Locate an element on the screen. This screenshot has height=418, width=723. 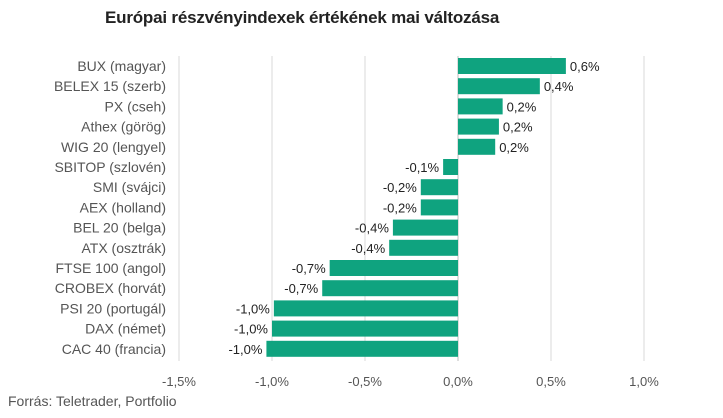
category-label: PX (cseh) is located at coordinates (135, 106).